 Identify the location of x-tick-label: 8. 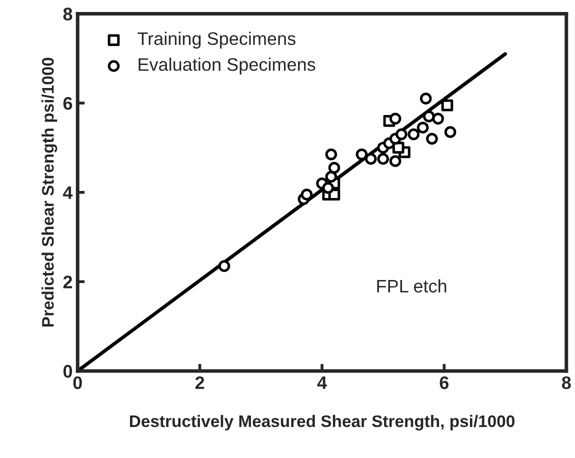
(566, 383).